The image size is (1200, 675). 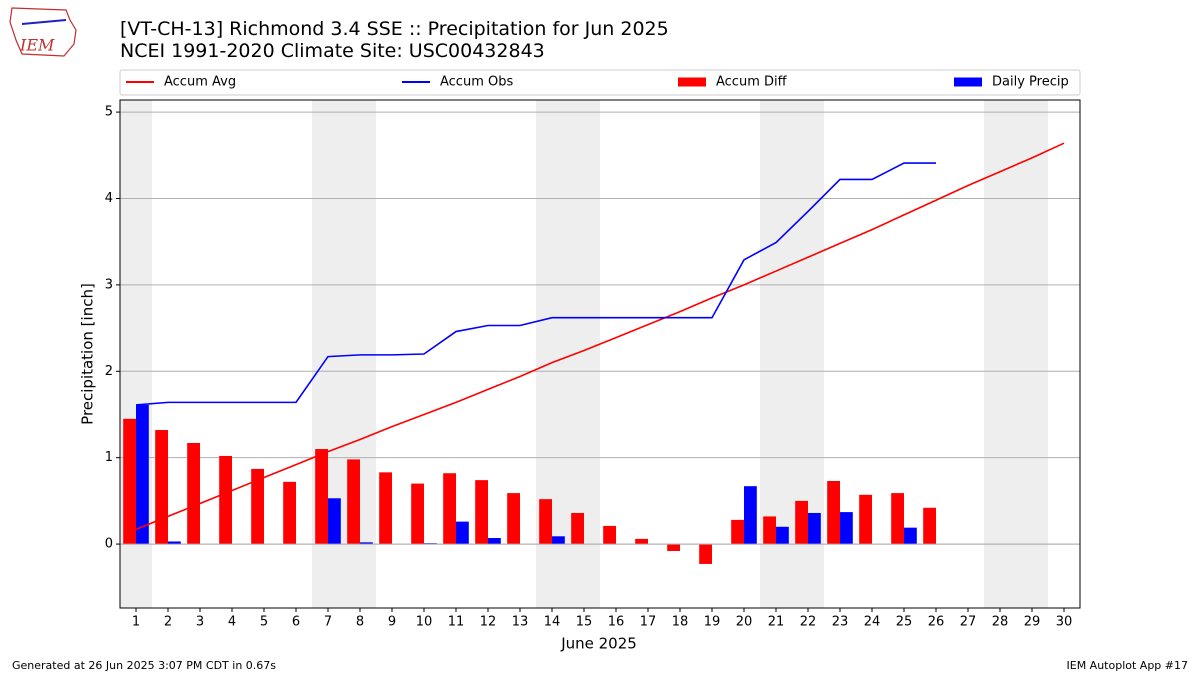 What do you see at coordinates (808, 622) in the screenshot?
I see `x-tick-label: 22` at bounding box center [808, 622].